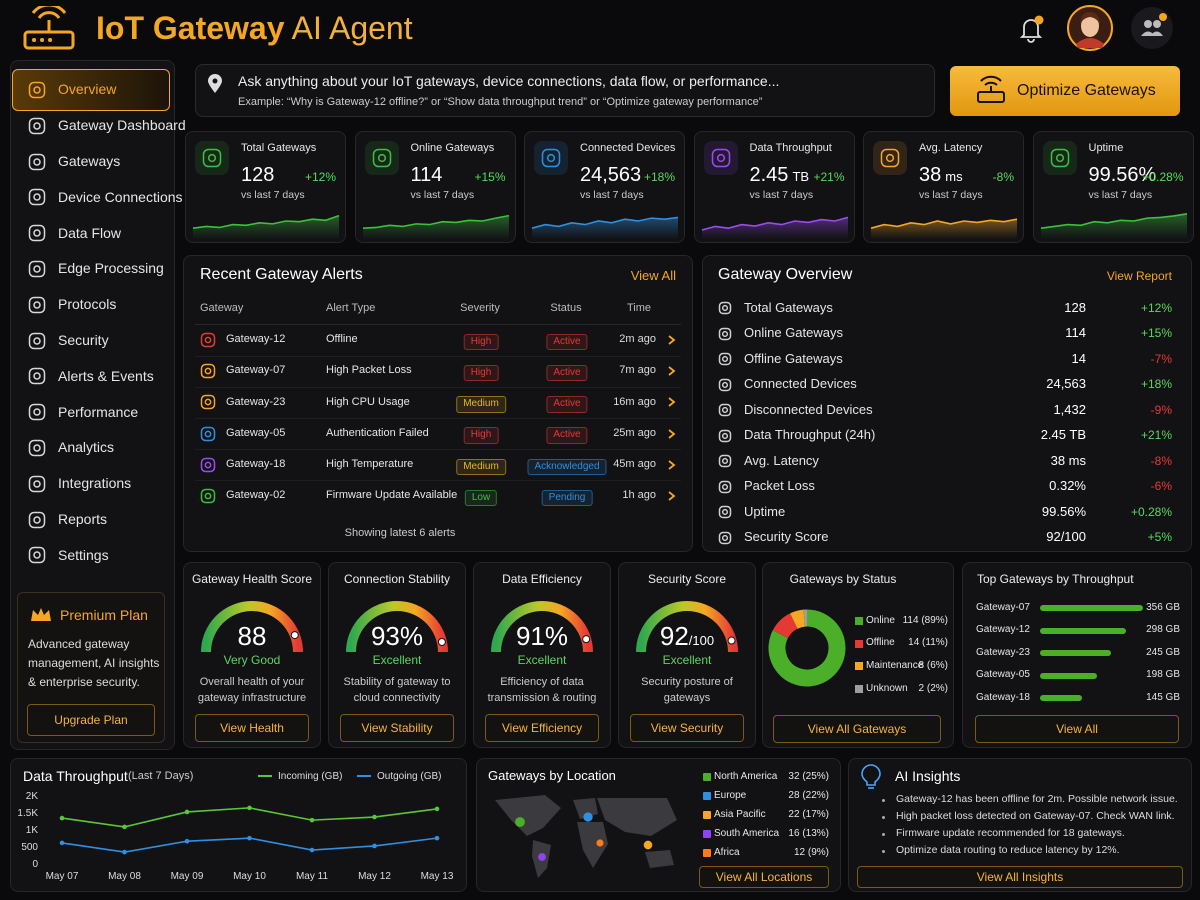 The width and height of the screenshot is (1200, 900). What do you see at coordinates (808, 795) in the screenshot?
I see `location-value: 28 (22%)` at bounding box center [808, 795].